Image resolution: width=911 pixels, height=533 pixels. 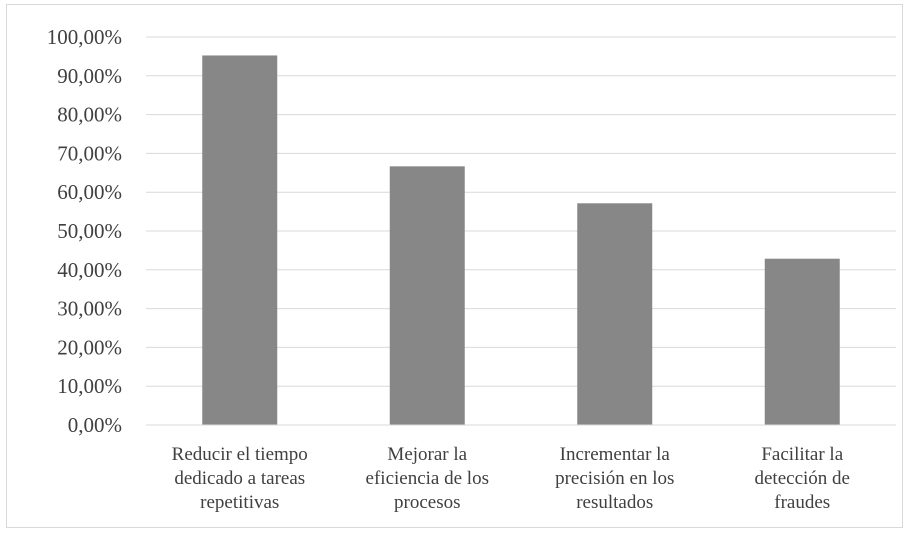 I want to click on y-tick-label: 0,00%, so click(x=95, y=425).